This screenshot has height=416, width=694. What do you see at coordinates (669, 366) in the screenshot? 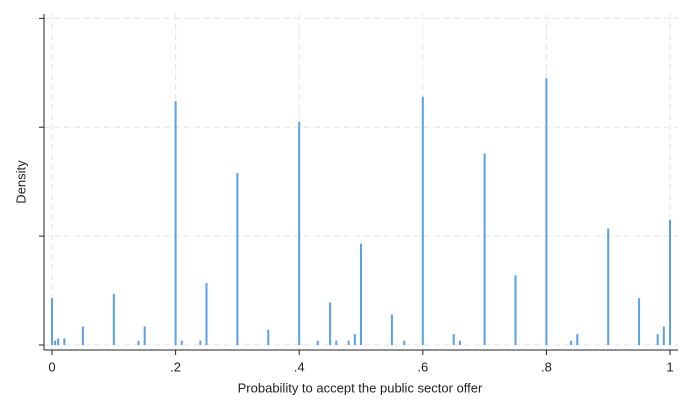
I see `x-tick-label: 1` at bounding box center [669, 366].